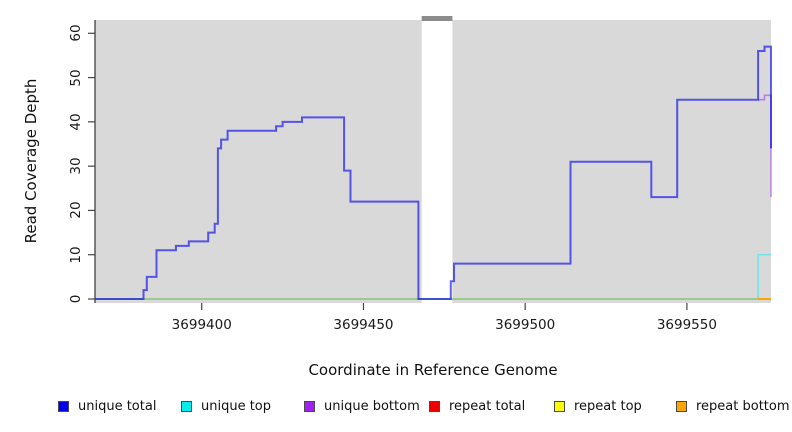  Describe the element at coordinates (76, 299) in the screenshot. I see `y-tick-label: 0` at that location.